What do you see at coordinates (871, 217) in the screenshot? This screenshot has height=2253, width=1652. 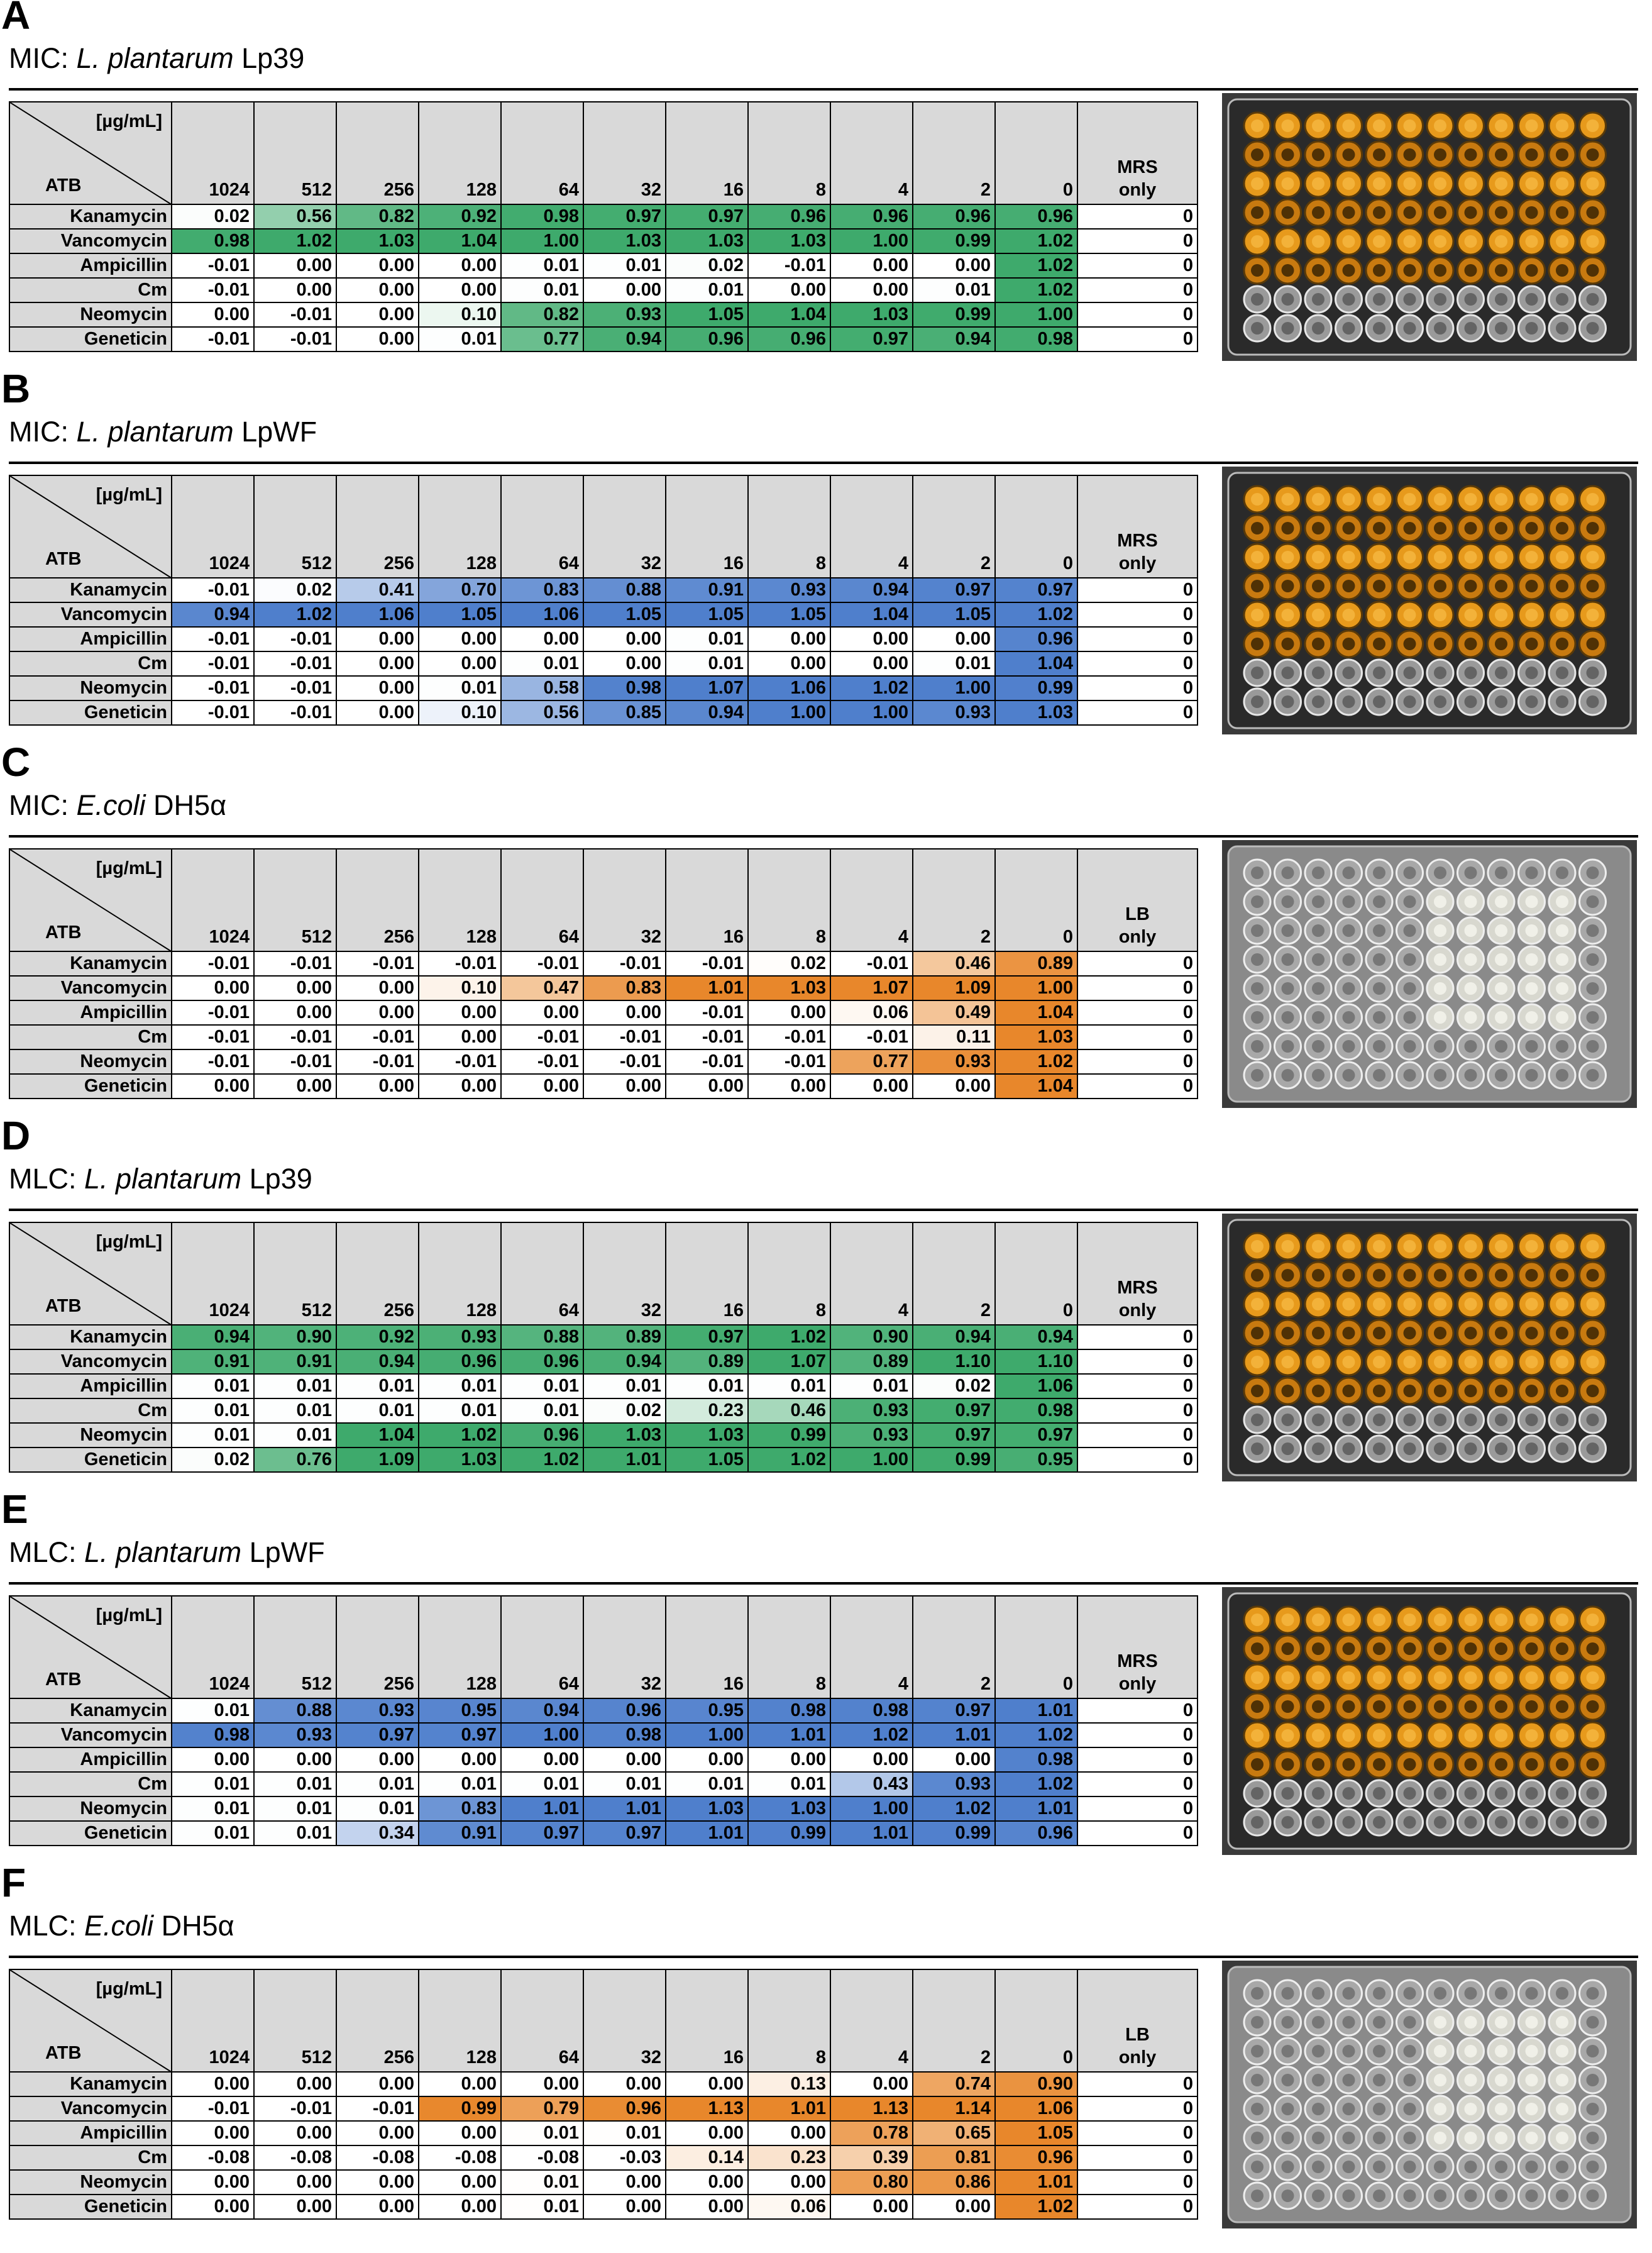 I see `od-value-cell: 0.96` at bounding box center [871, 217].